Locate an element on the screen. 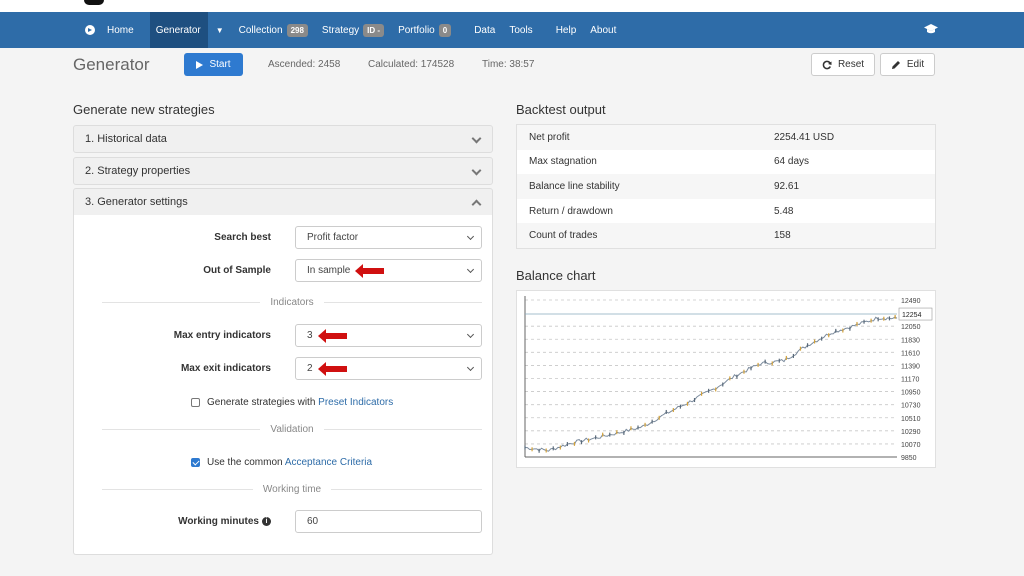 This screenshot has height=576, width=1024. nav-portfolio: Portfolio 0 is located at coordinates (424, 30).